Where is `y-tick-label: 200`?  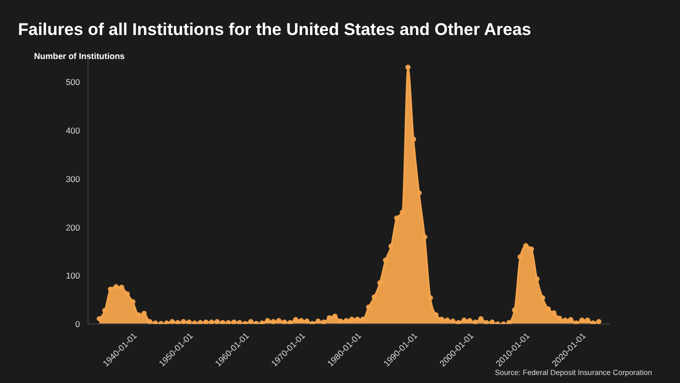 y-tick-label: 200 is located at coordinates (73, 227).